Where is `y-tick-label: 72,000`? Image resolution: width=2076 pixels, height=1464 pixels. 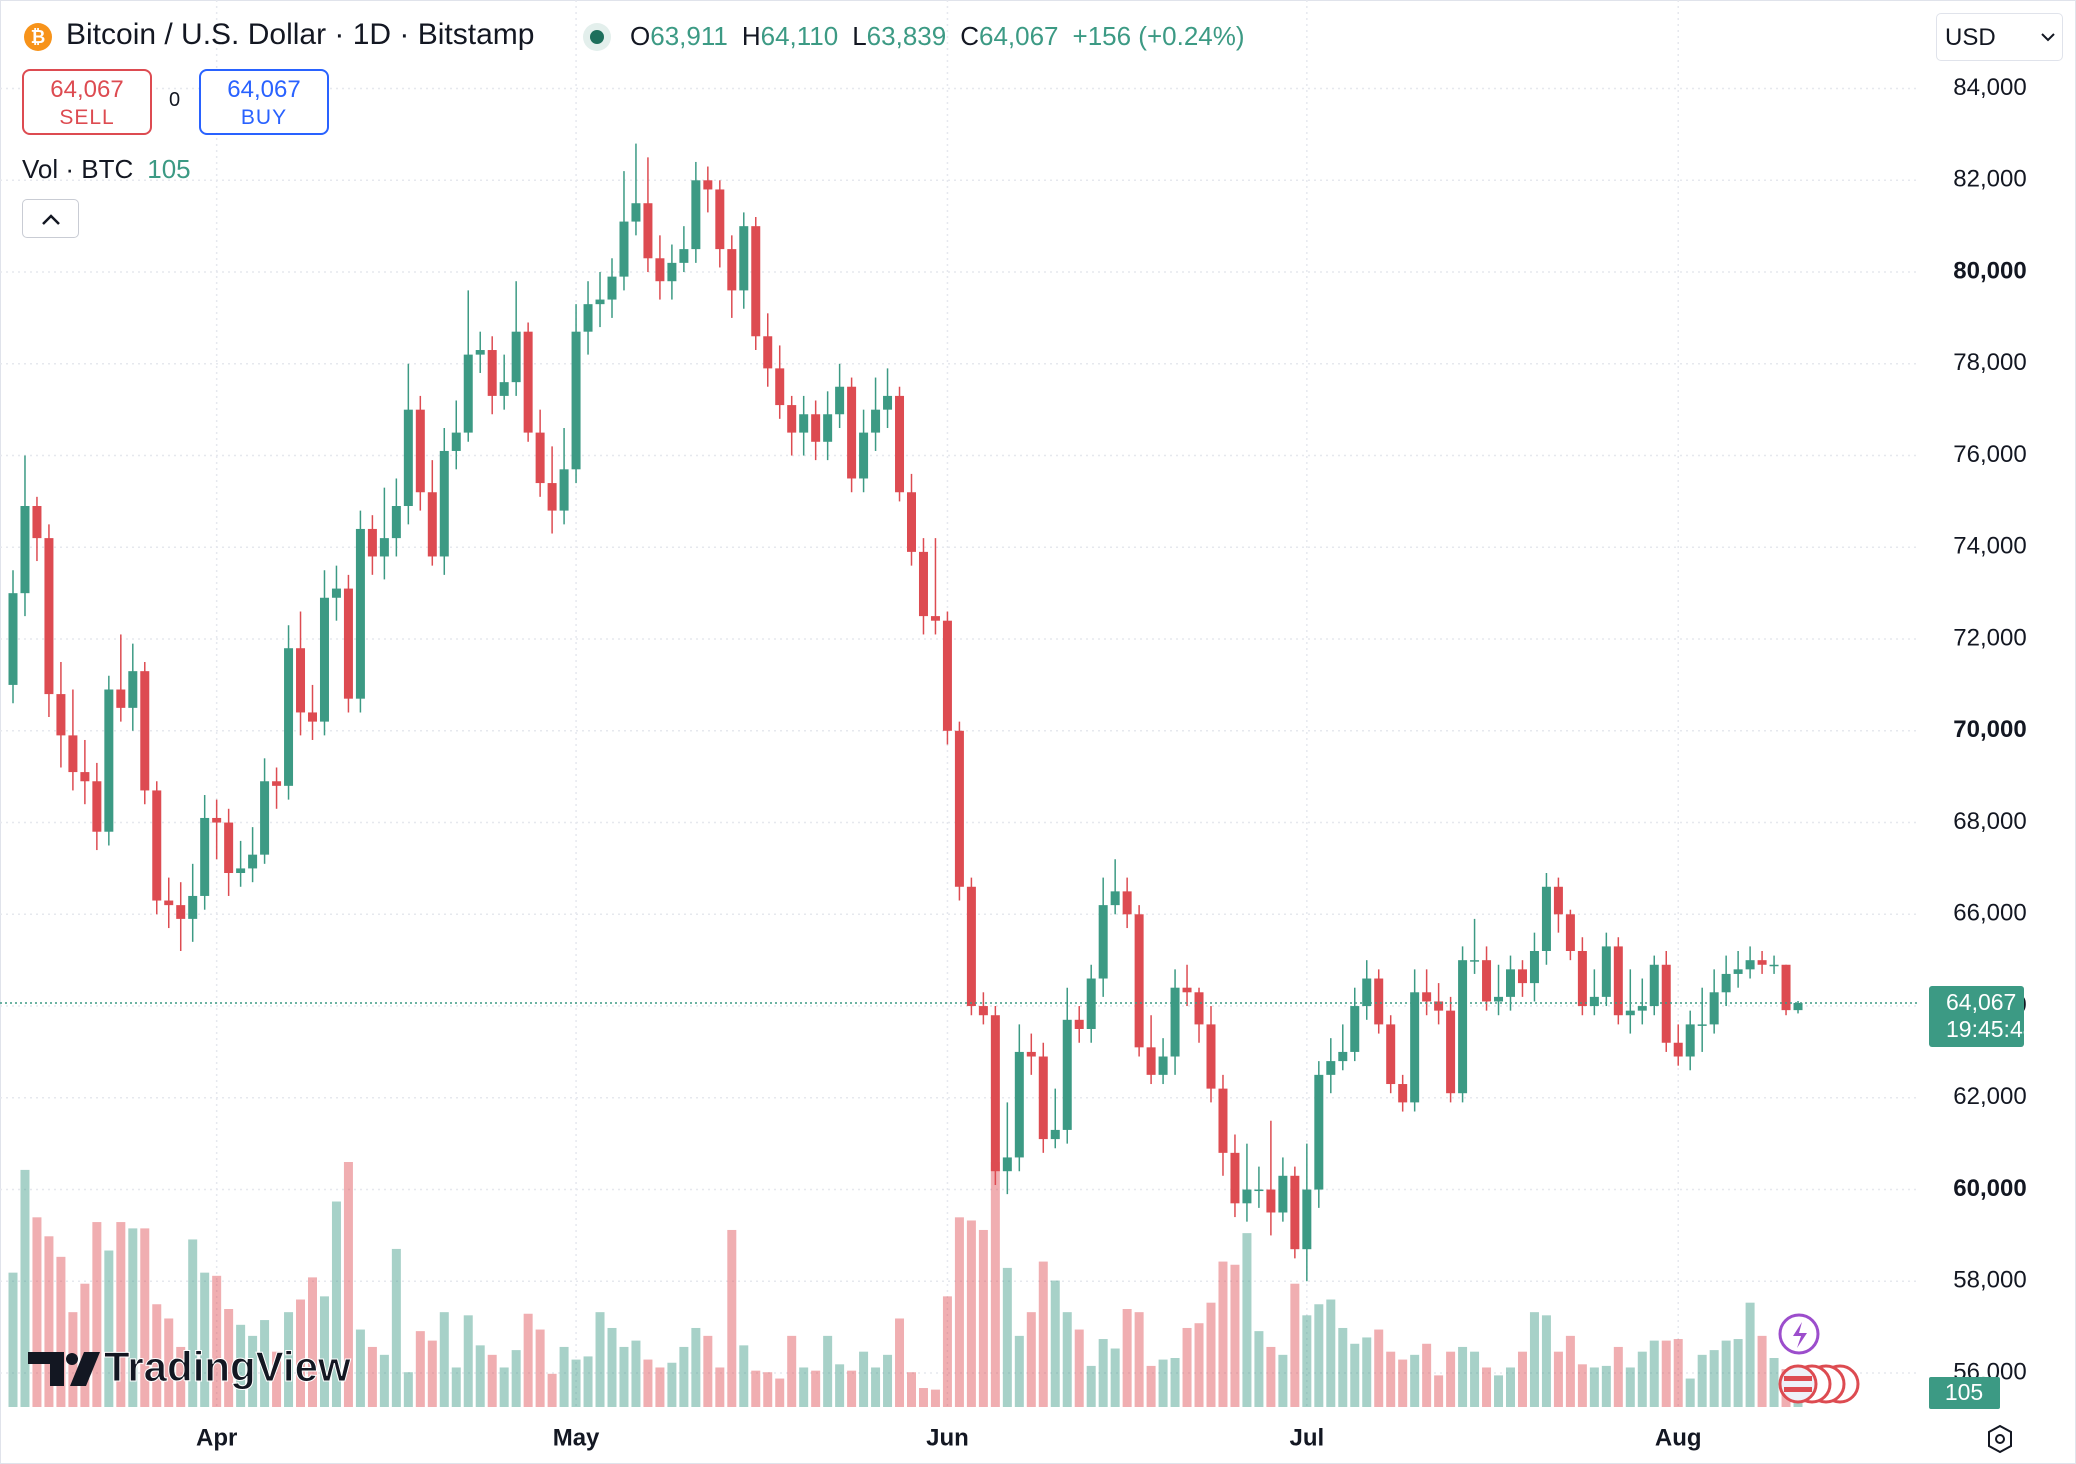 y-tick-label: 72,000 is located at coordinates (1989, 637).